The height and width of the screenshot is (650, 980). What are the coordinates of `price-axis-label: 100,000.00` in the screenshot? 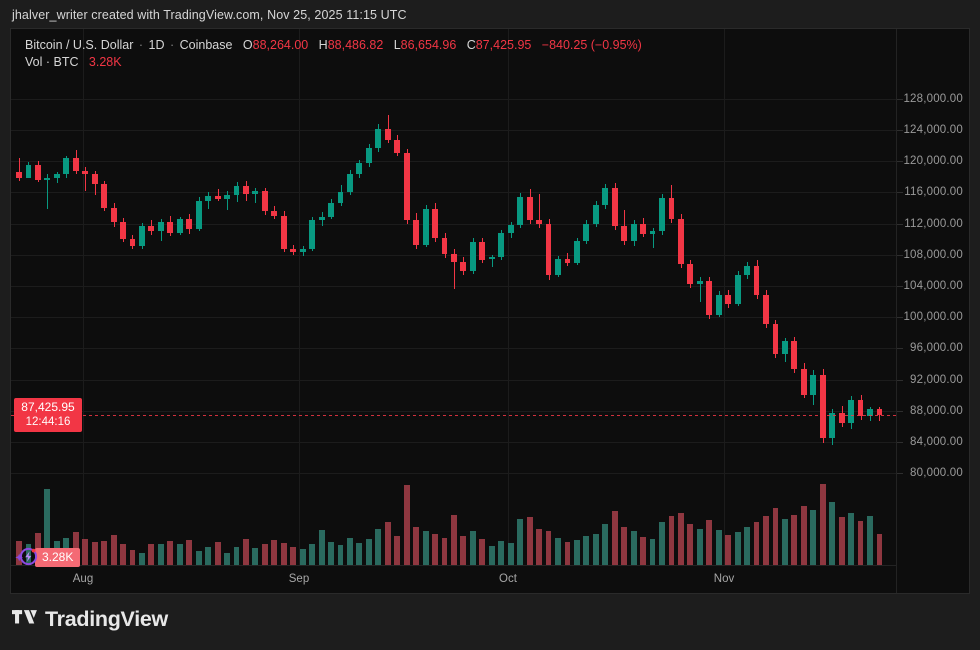 It's located at (933, 317).